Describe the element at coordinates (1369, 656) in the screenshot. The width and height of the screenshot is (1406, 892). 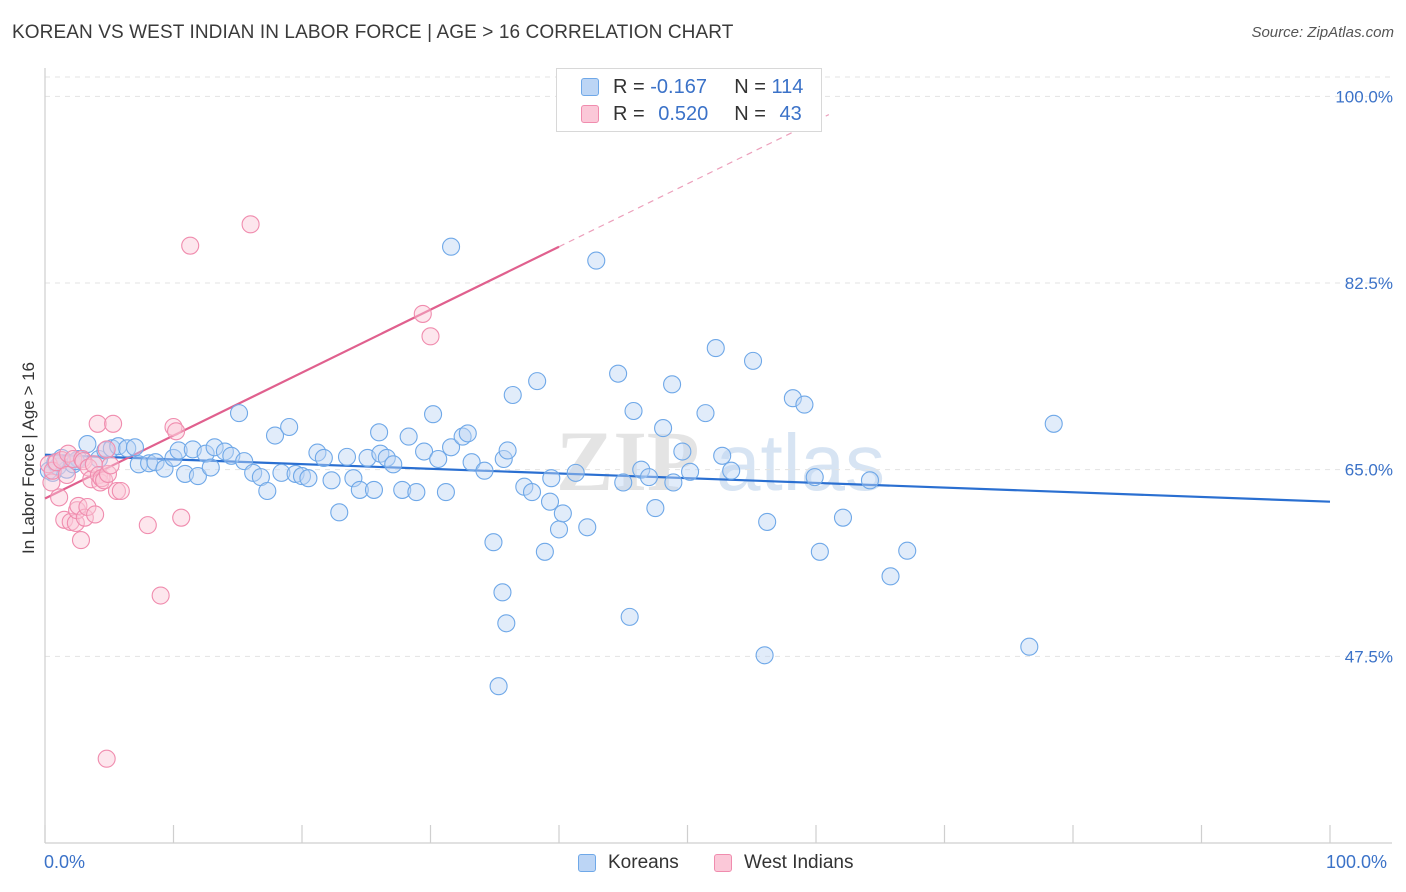
I see `y-tick-label: 47.5%` at that location.